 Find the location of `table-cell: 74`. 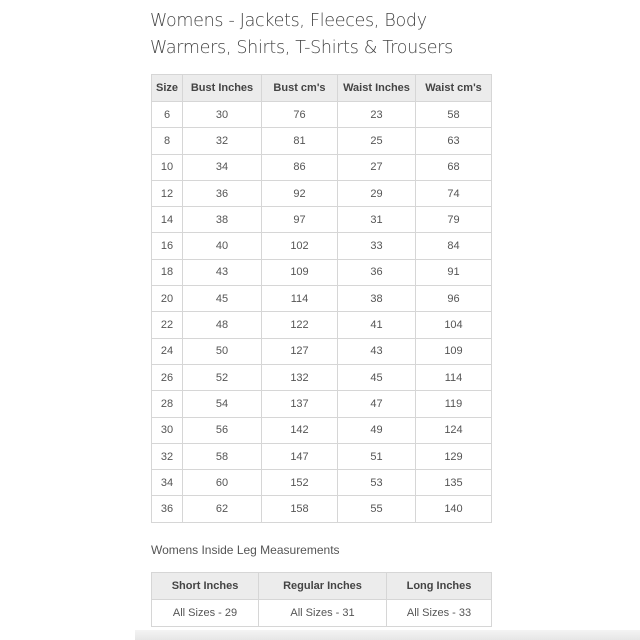

table-cell: 74 is located at coordinates (453, 193).